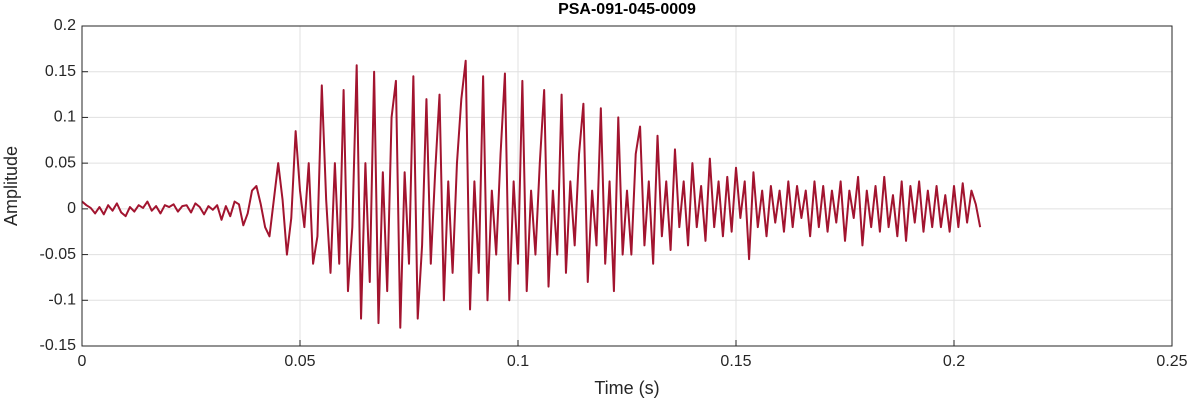 The height and width of the screenshot is (404, 1193). I want to click on y-axis-label: Amplitude, so click(11, 186).